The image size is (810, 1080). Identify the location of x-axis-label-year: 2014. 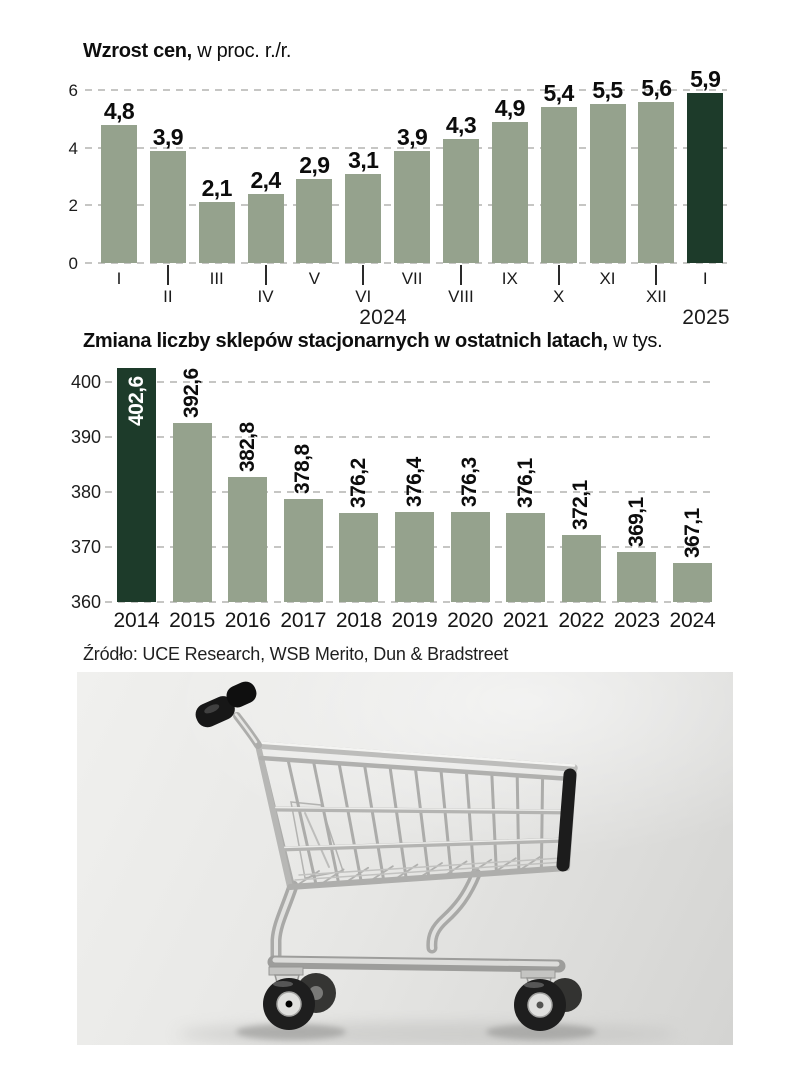
(136, 620).